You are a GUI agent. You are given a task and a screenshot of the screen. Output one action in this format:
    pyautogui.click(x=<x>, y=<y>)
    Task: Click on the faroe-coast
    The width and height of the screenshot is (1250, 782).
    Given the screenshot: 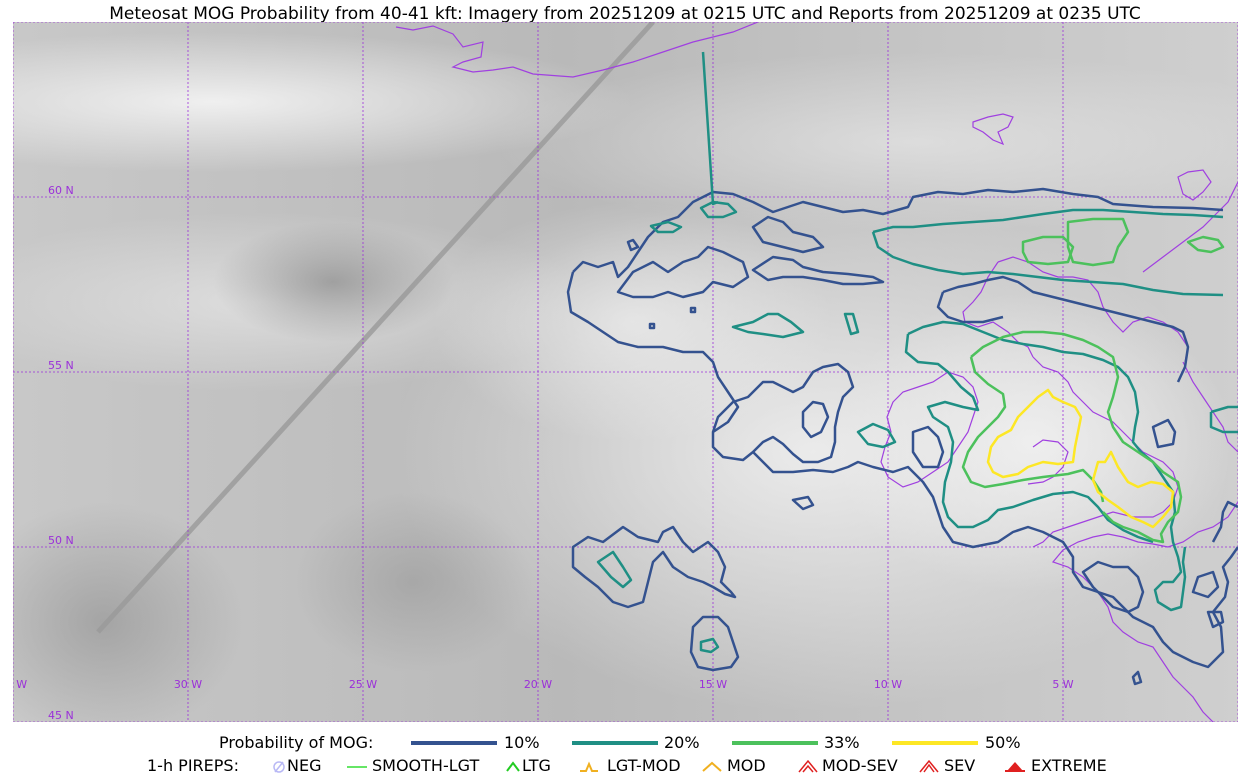 What is the action you would take?
    pyautogui.click(x=993, y=129)
    